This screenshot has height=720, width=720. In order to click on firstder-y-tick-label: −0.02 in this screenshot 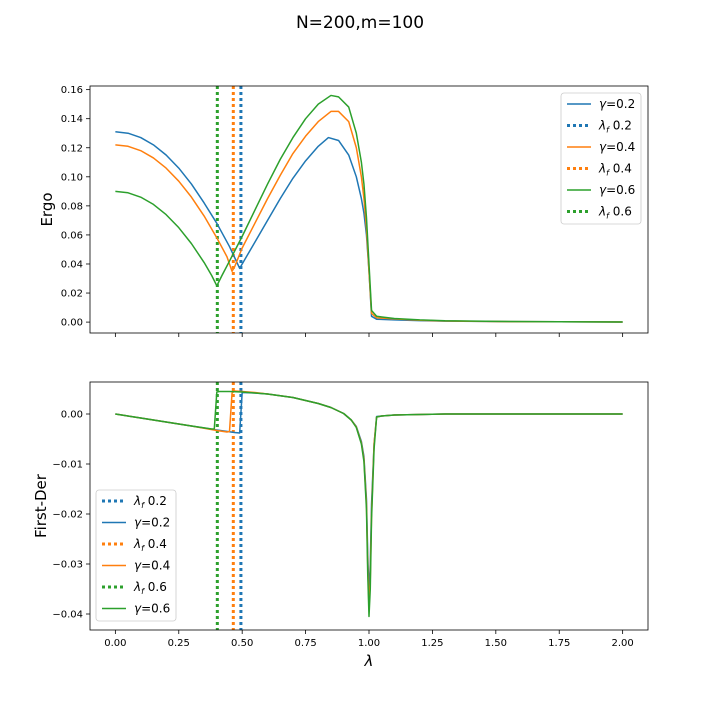, I will do `click(67, 515)`.